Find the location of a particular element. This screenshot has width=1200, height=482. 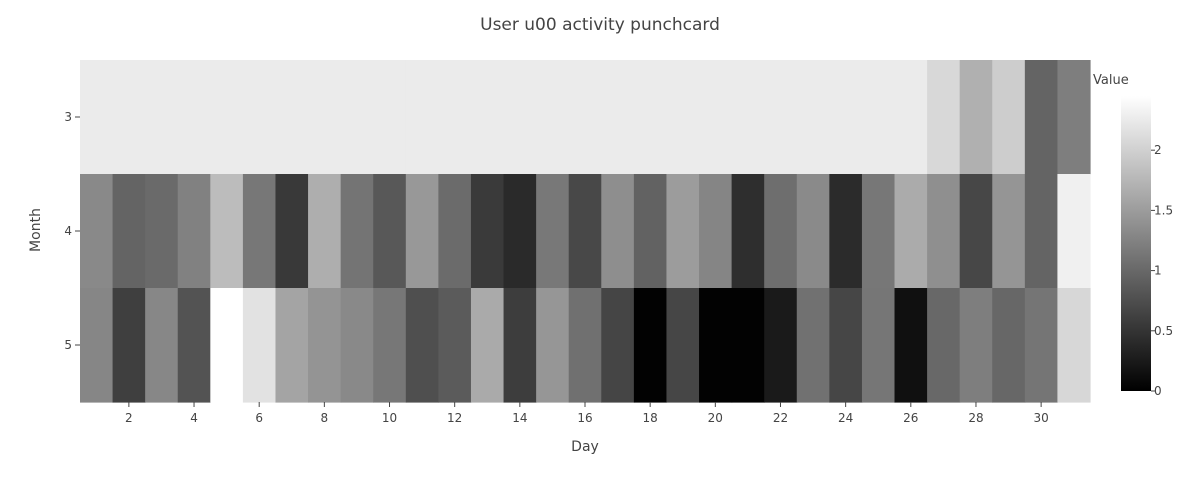

x-axis-ticks: 2 4 6 8 10 12 14 16 18 20 22 24 26 28 30 is located at coordinates (587, 413).